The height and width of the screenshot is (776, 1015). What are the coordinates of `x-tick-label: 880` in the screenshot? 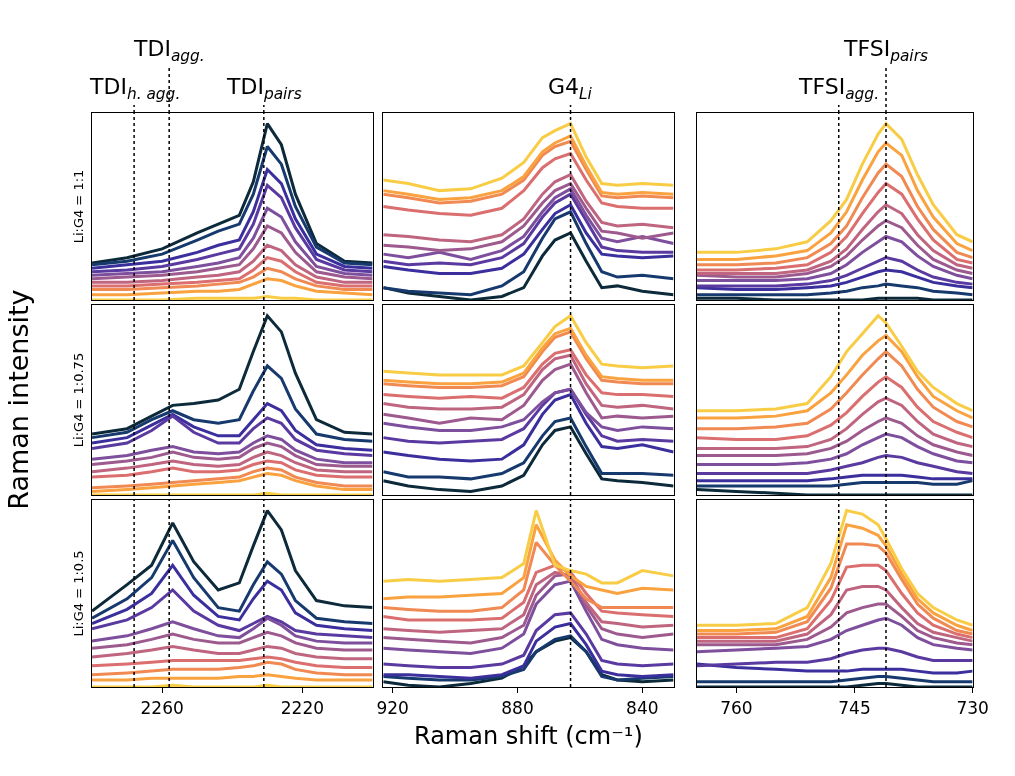 It's located at (517, 707).